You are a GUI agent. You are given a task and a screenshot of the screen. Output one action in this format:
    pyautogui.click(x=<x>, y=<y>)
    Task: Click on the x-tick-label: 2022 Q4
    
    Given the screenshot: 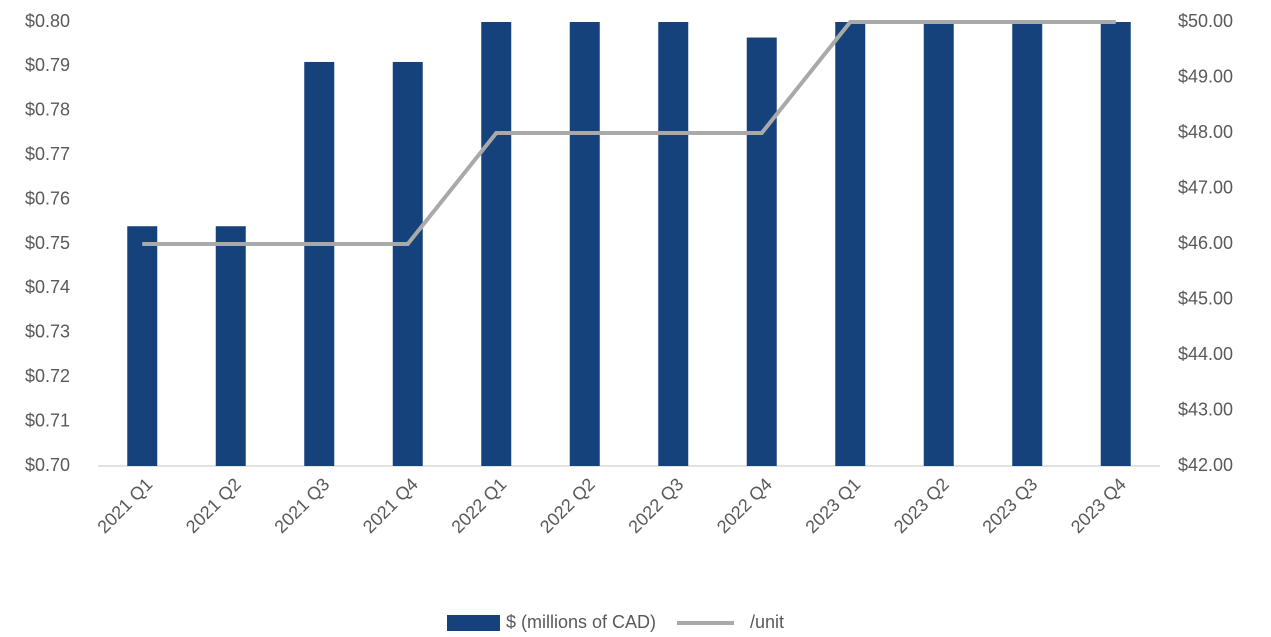 What is the action you would take?
    pyautogui.click(x=744, y=505)
    